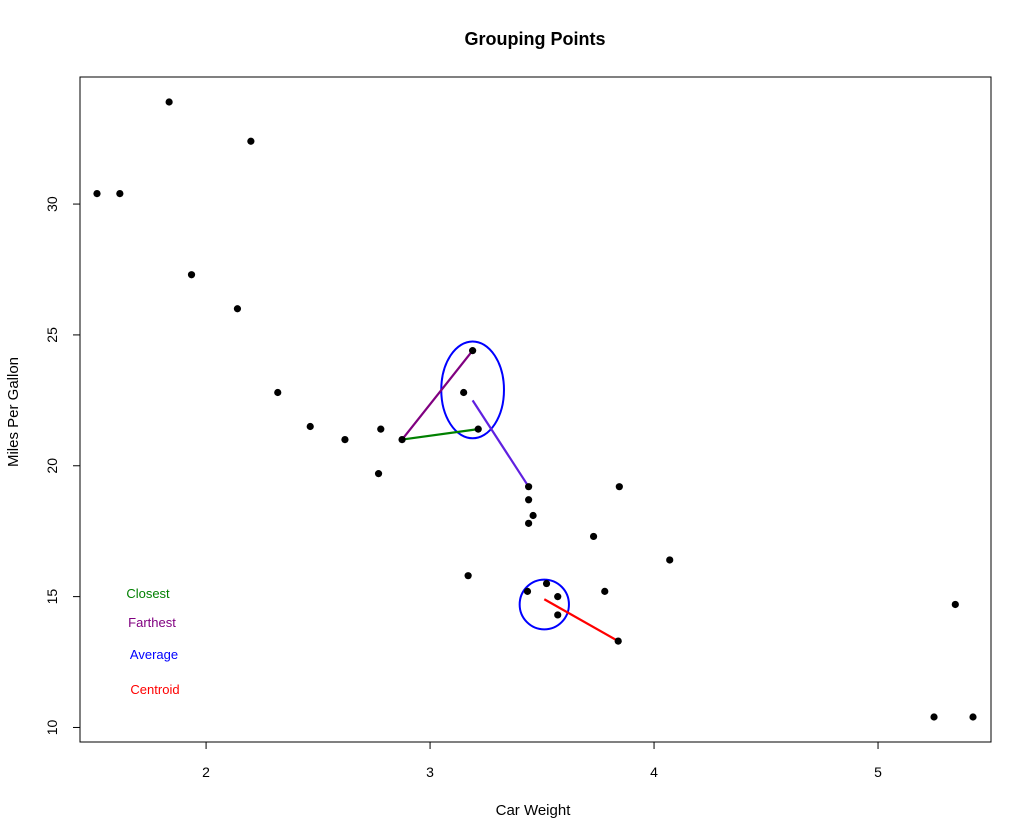  I want to click on x-axis-label: Car Weight, so click(534, 810).